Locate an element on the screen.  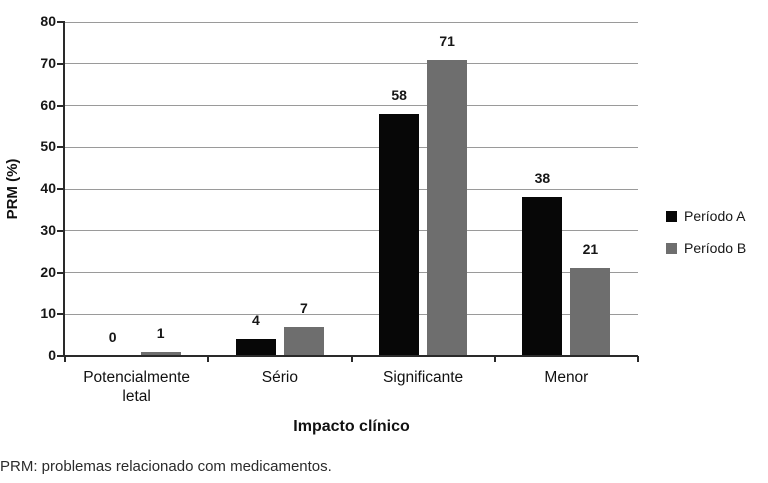
bar-value-label: 21 is located at coordinates (590, 249).